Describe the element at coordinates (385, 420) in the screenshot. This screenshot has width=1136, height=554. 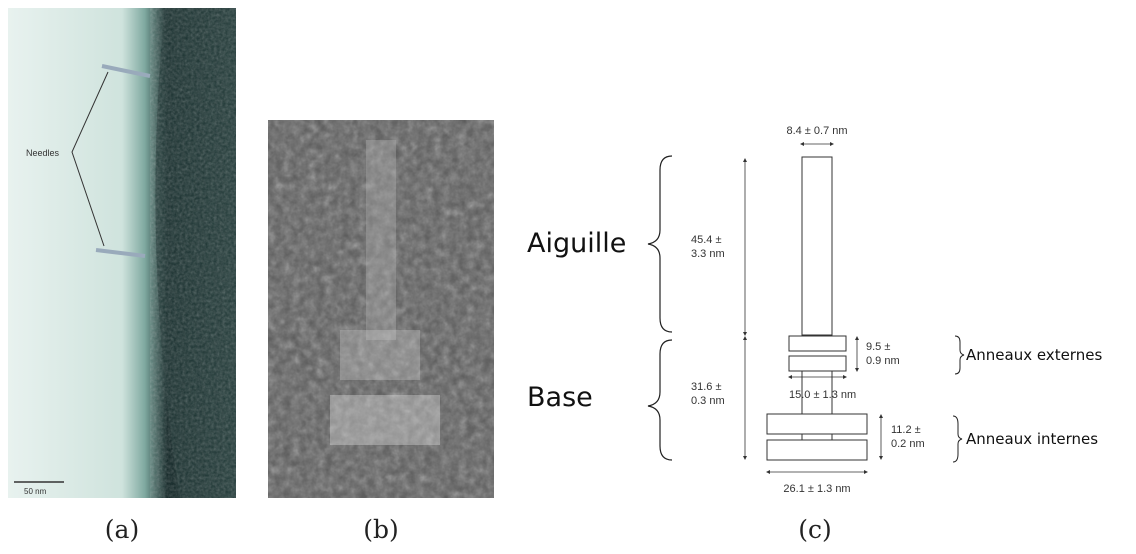
I see `inner-rings` at that location.